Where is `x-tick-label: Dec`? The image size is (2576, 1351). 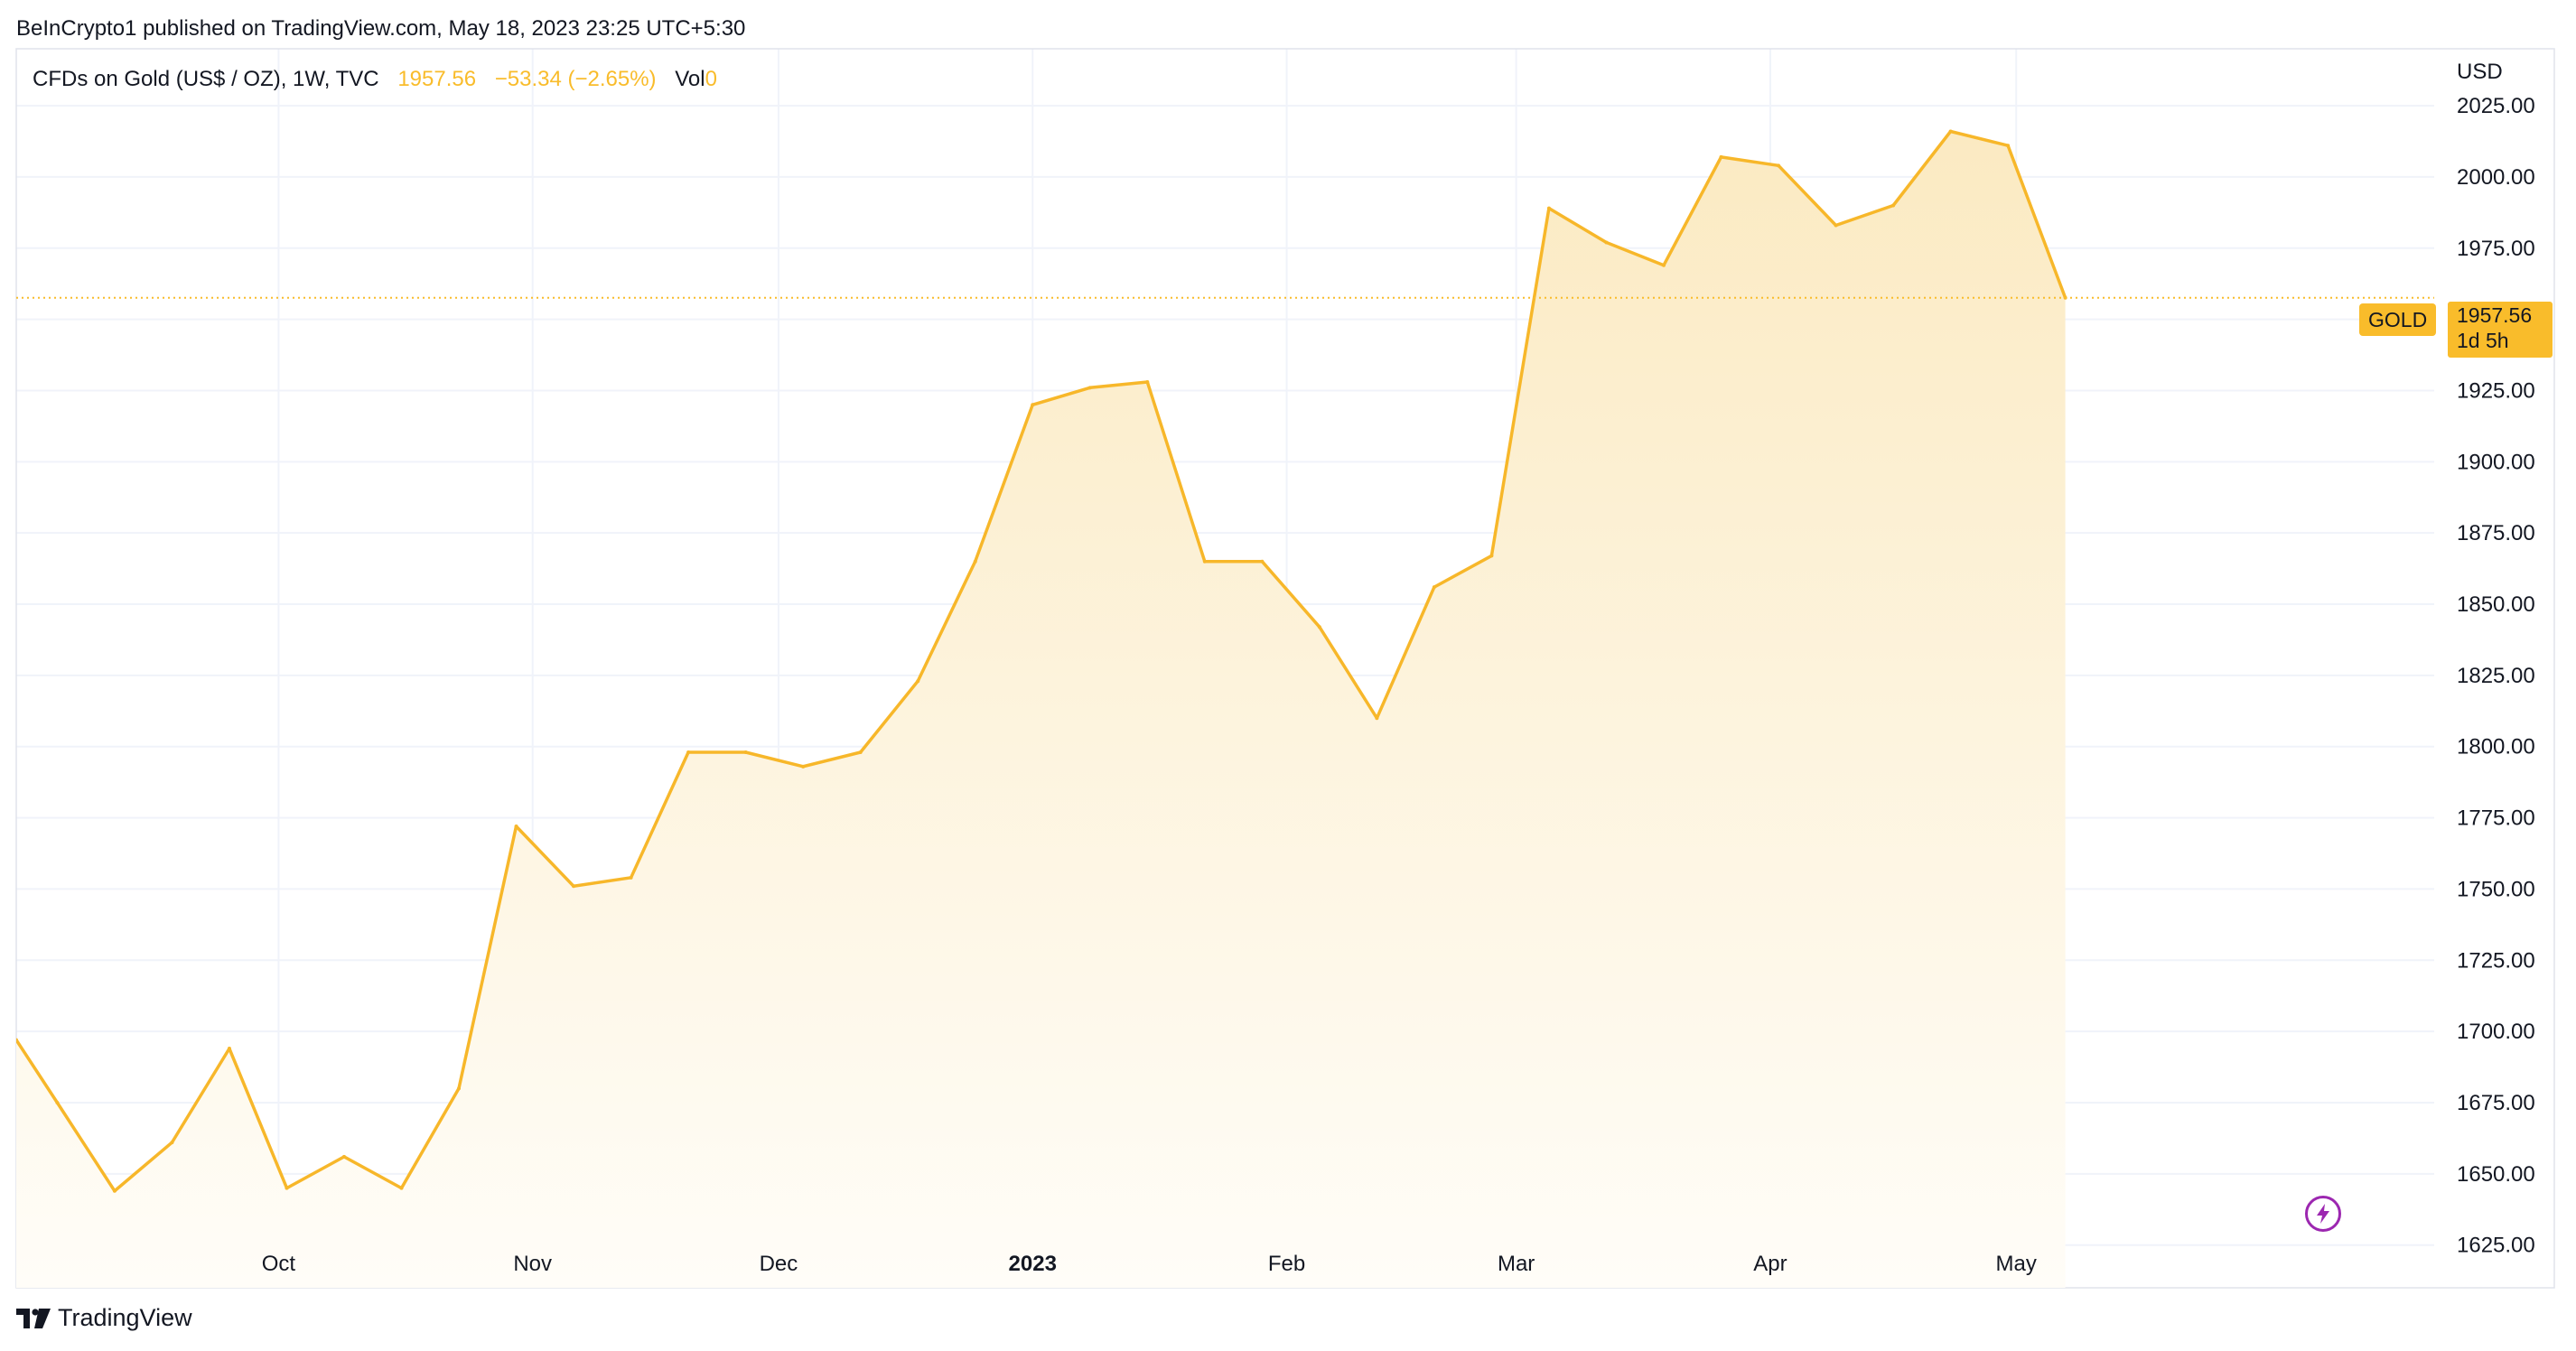
x-tick-label: Dec is located at coordinates (779, 1264).